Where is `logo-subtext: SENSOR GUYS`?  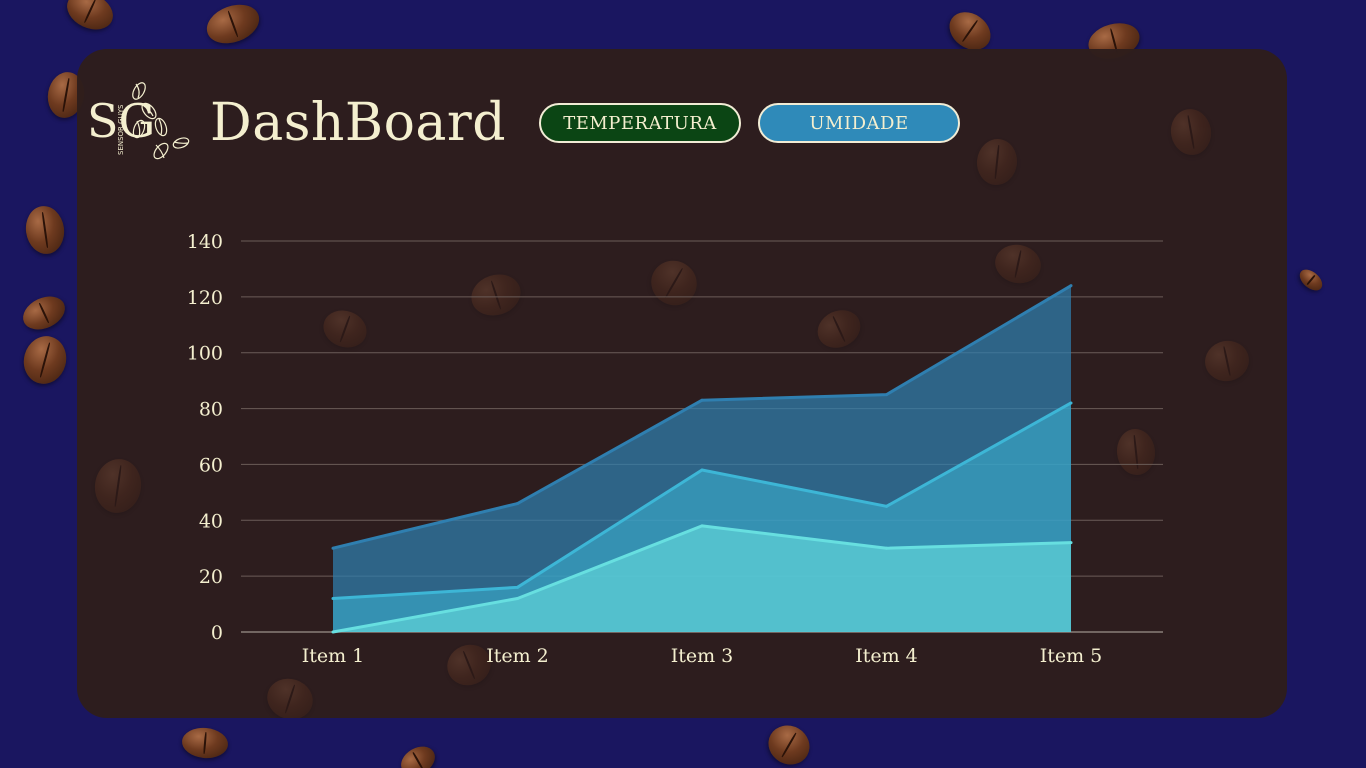
logo-subtext: SENSOR GUYS is located at coordinates (121, 129).